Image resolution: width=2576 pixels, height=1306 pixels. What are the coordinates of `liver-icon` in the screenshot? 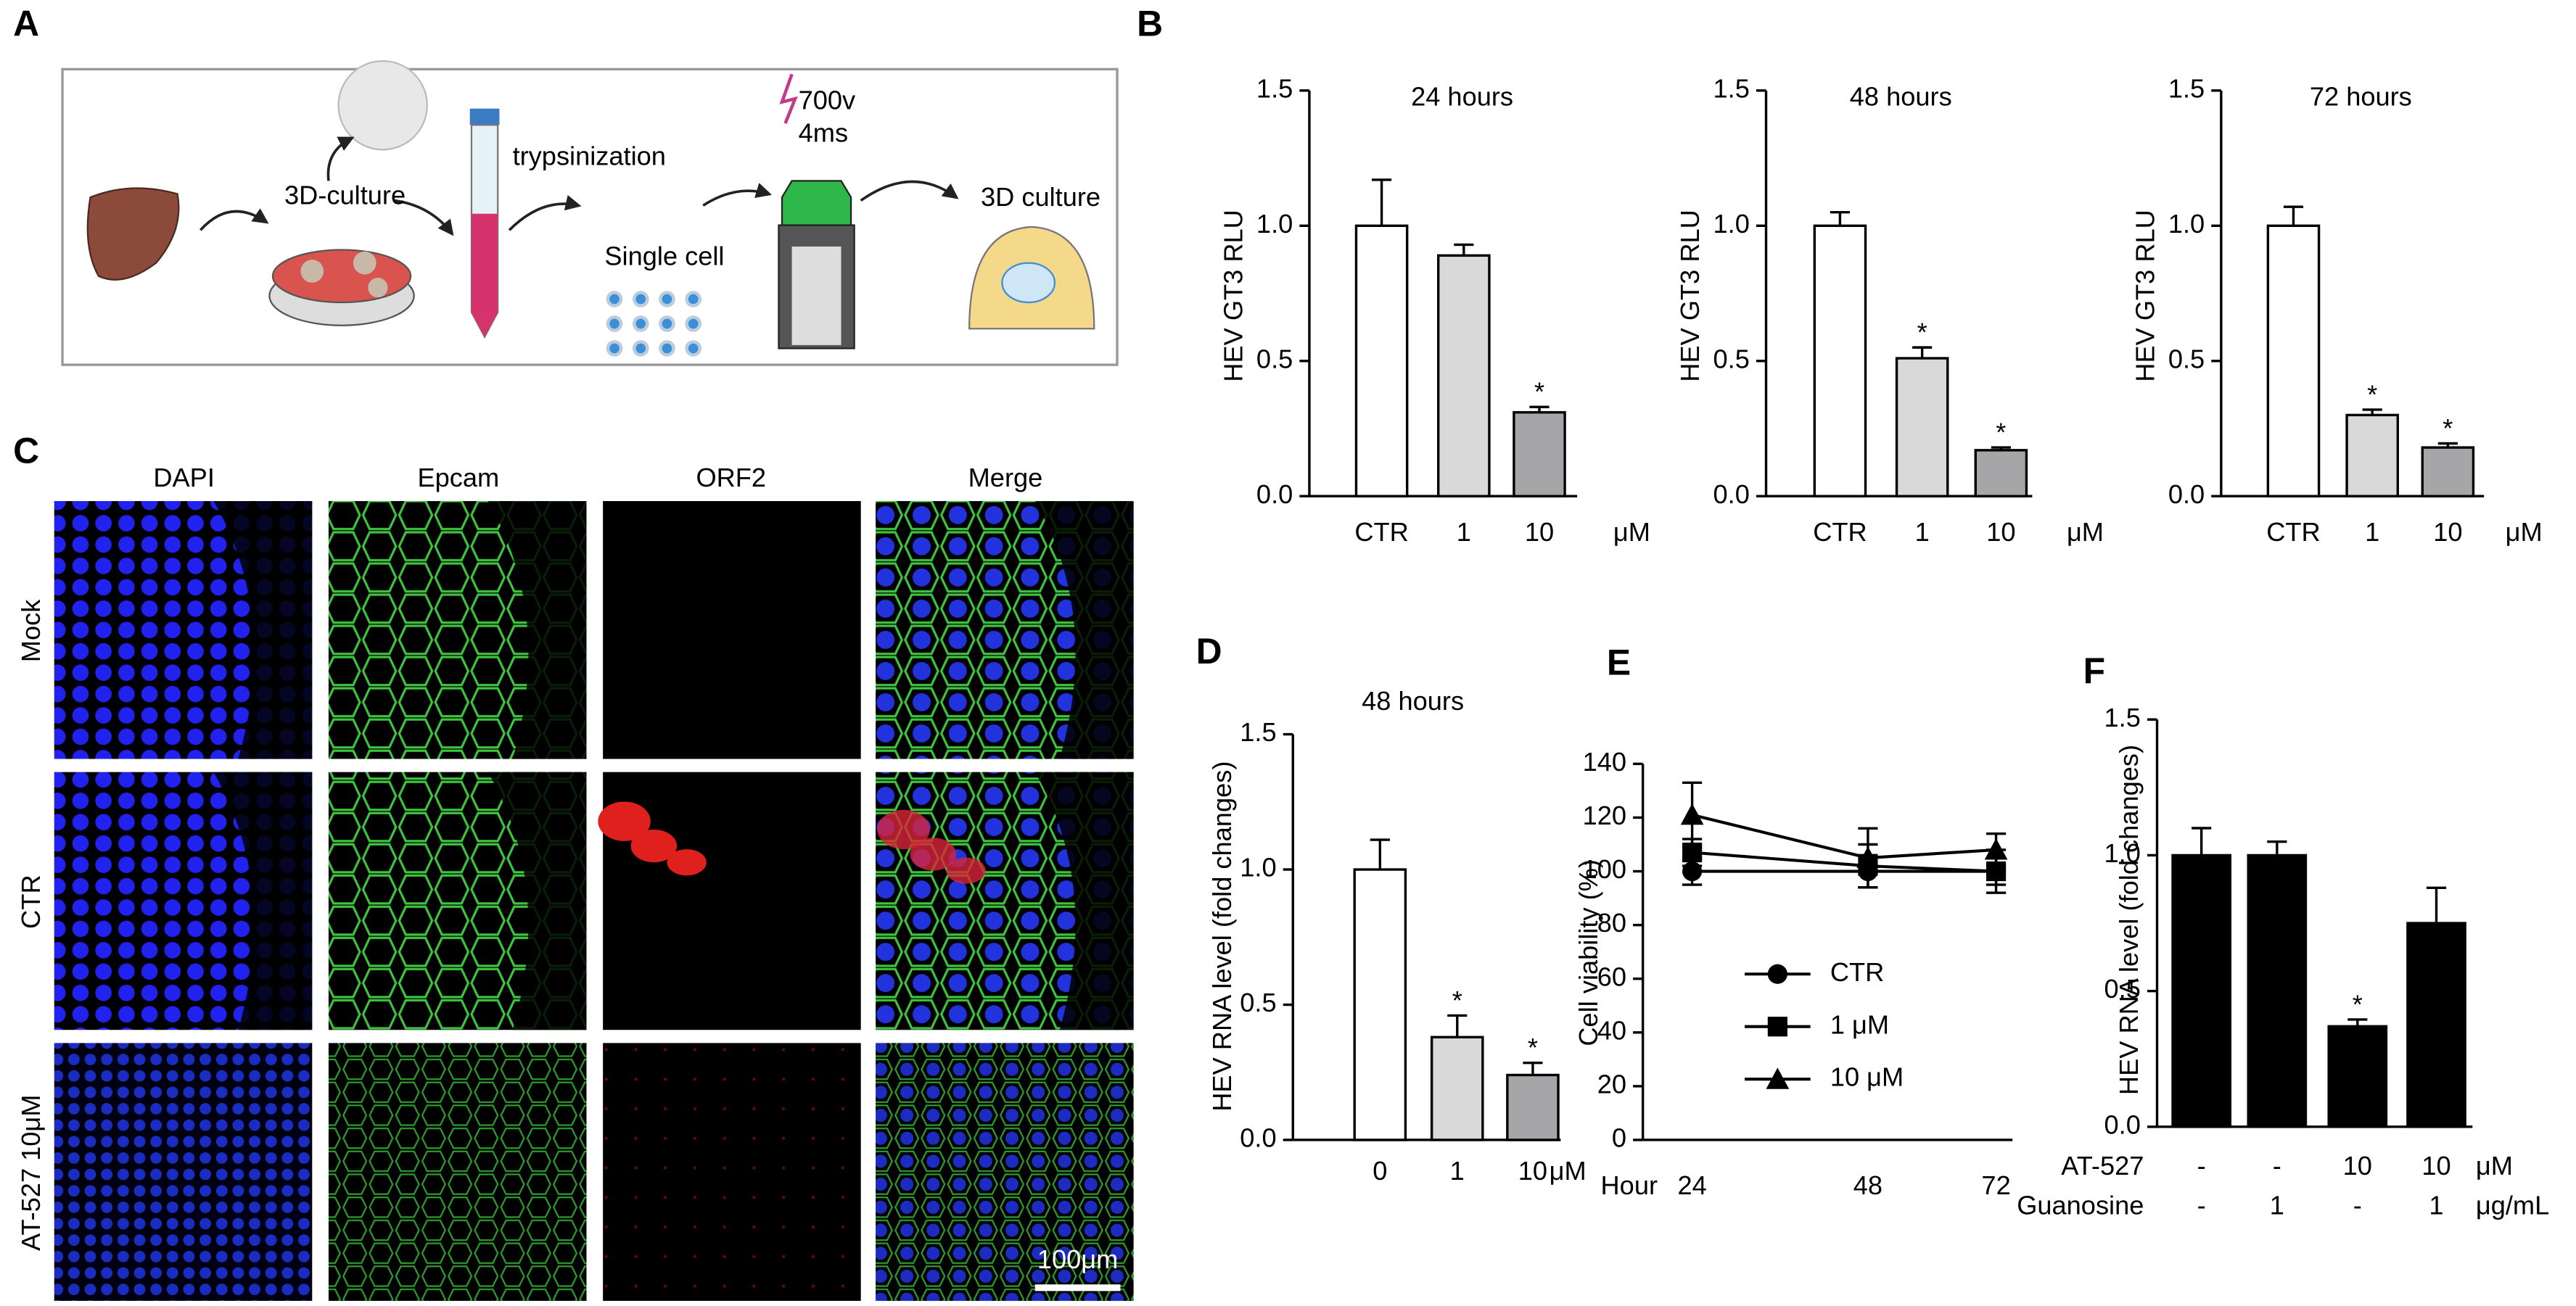 It's located at (133, 234).